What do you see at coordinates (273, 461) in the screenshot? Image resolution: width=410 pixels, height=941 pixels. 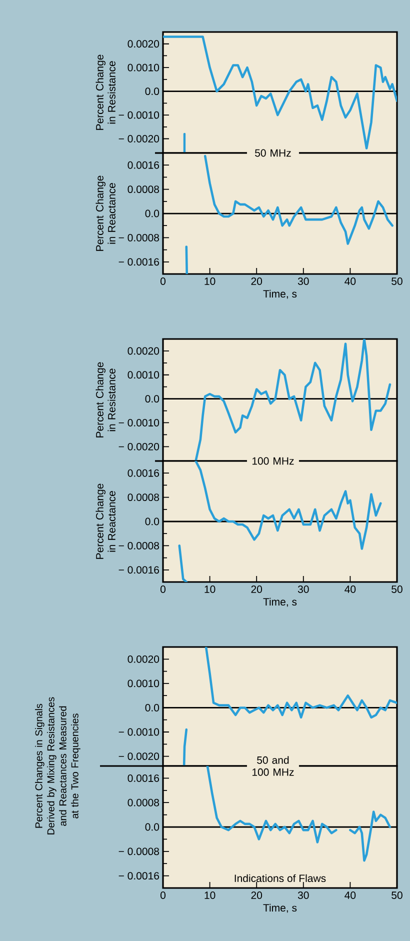 I see `annotation: 100 MHz` at bounding box center [273, 461].